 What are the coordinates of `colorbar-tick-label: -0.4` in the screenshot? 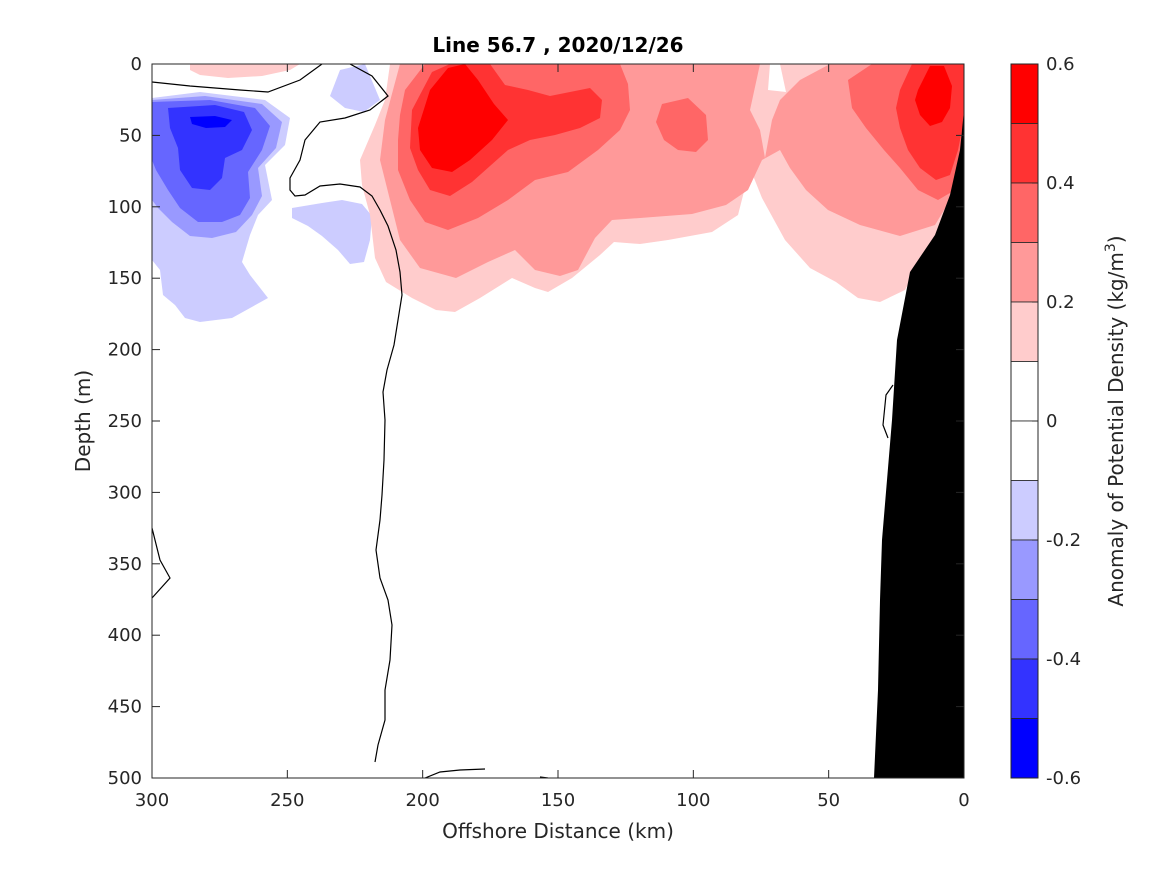 It's located at (1063, 659).